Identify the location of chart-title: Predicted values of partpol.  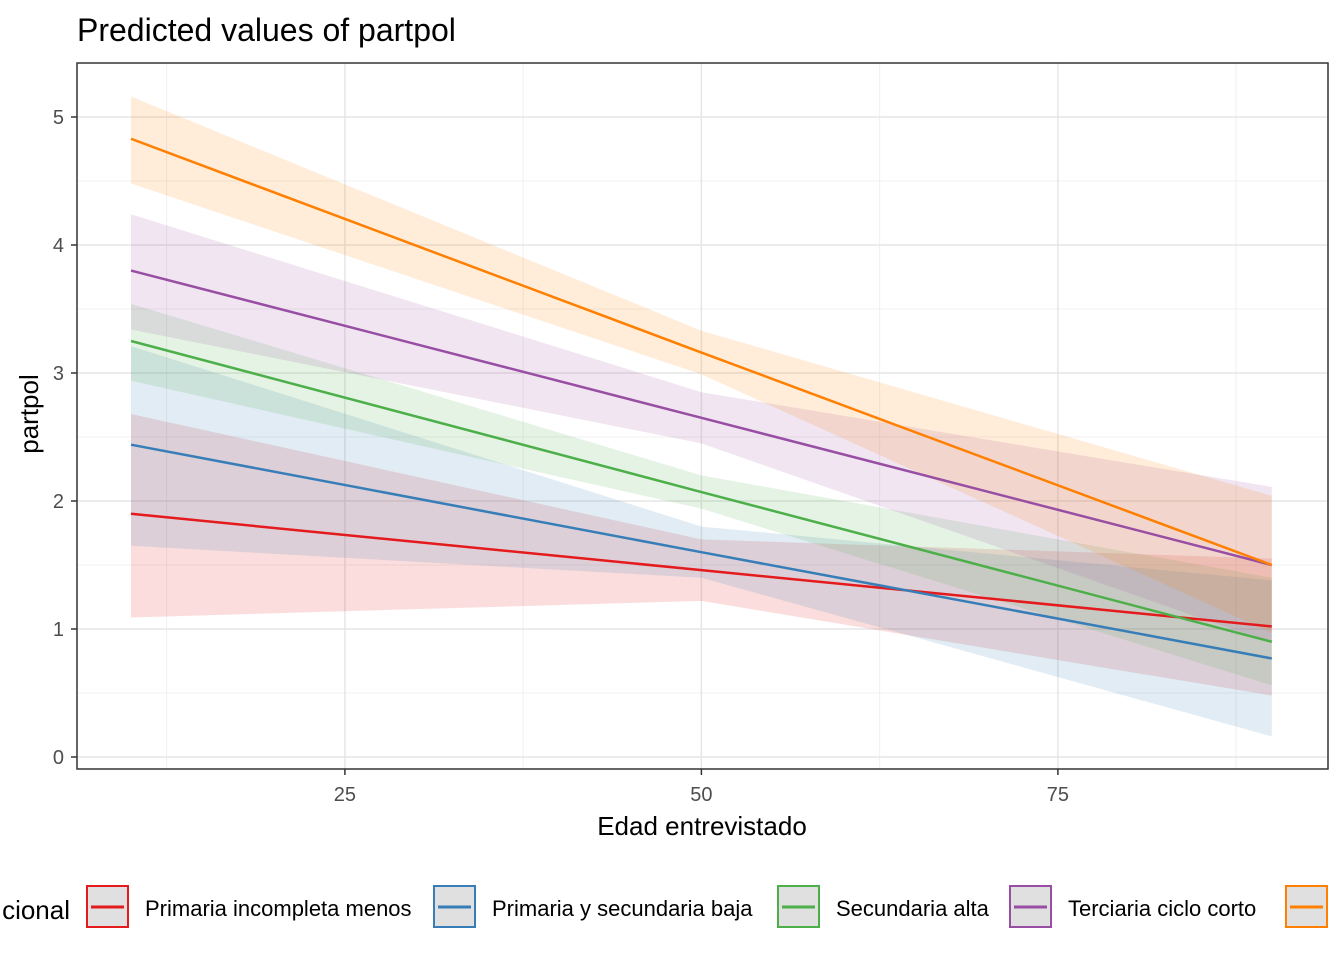
(266, 30).